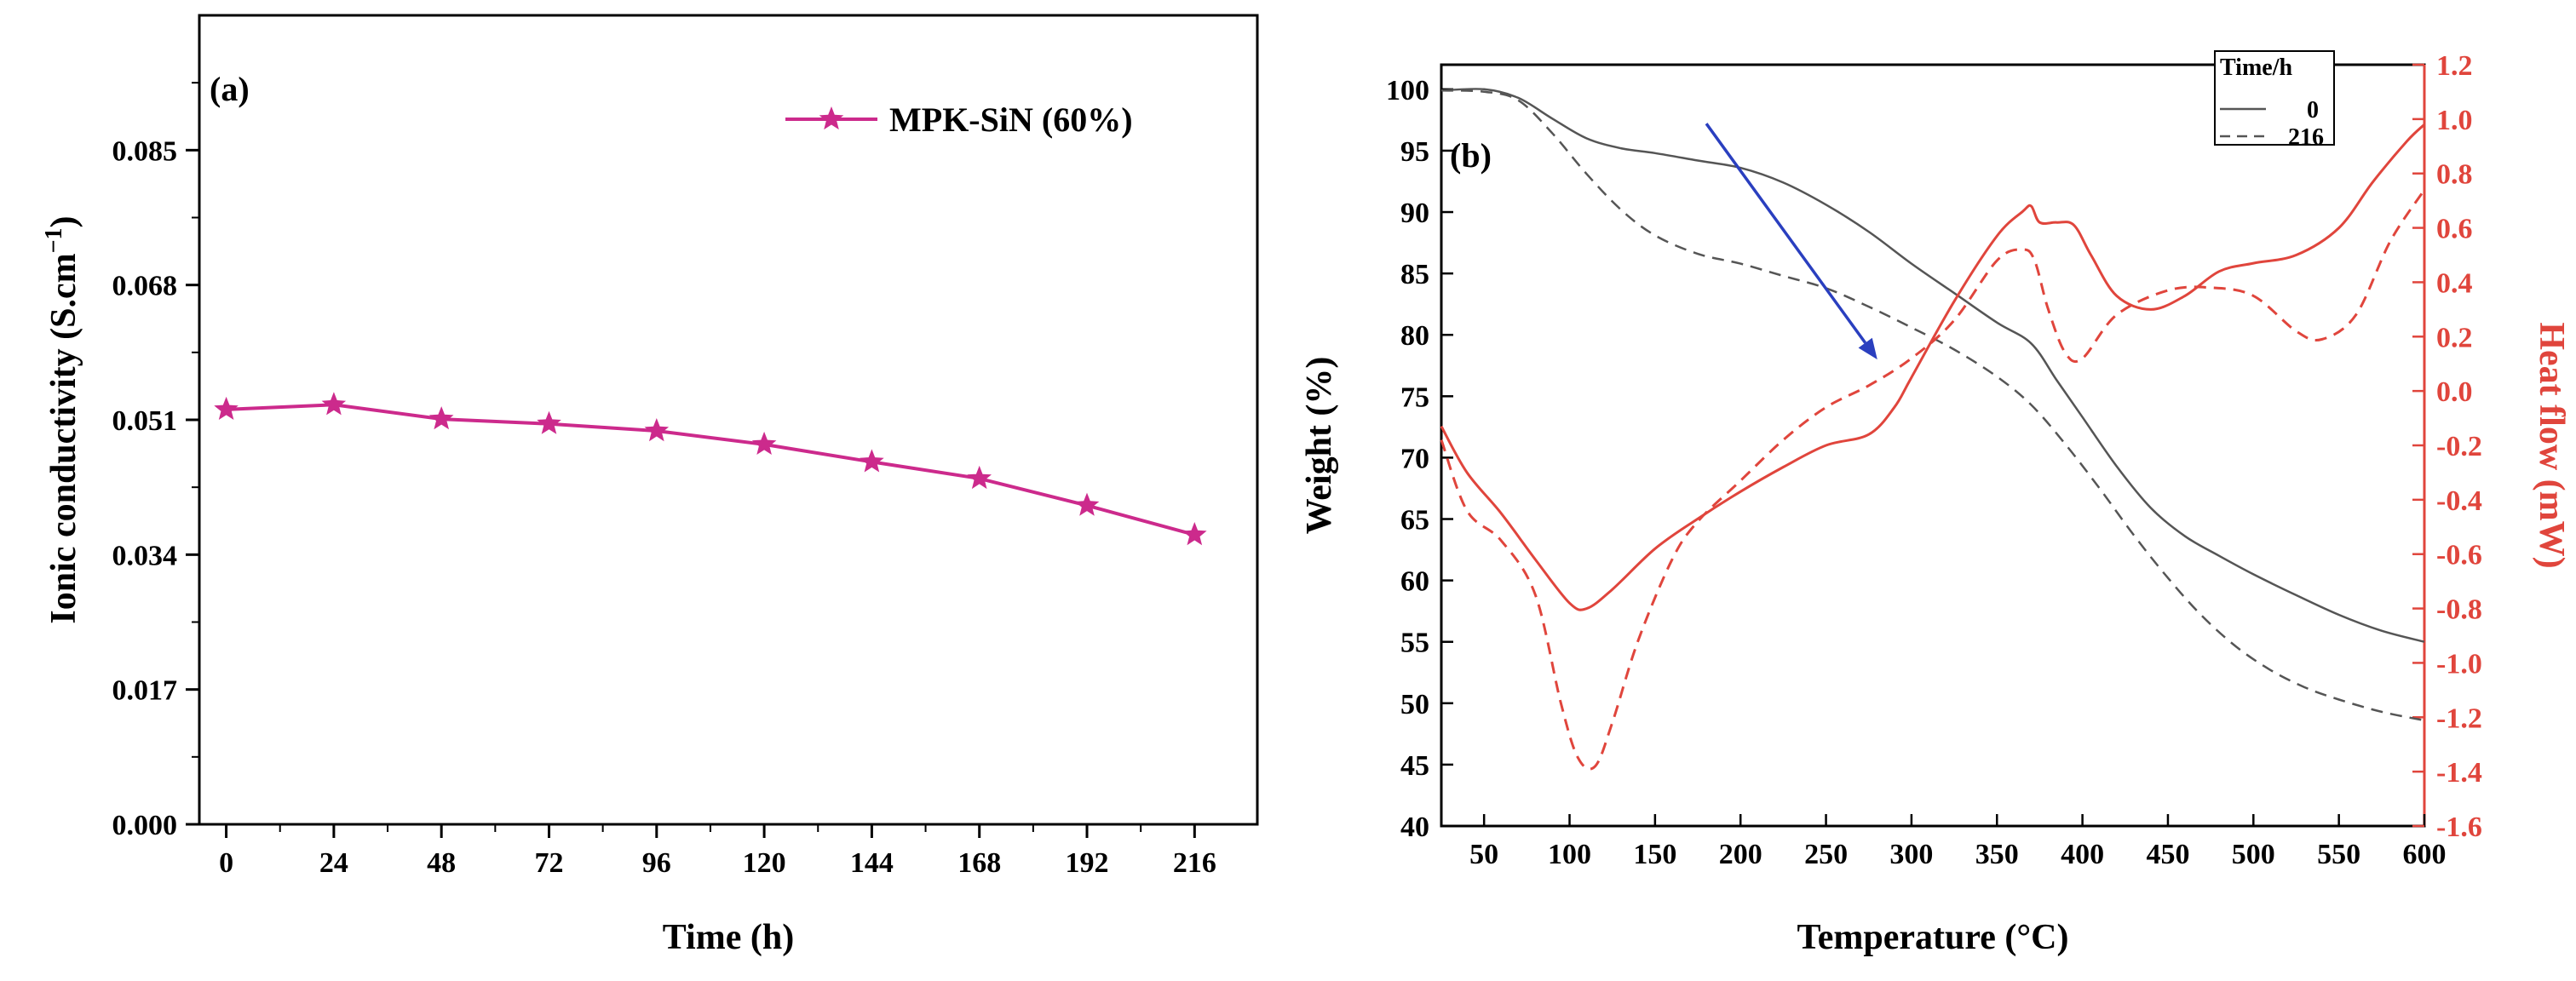  I want to click on chart-a-y-tick-label: 0.051, so click(145, 421).